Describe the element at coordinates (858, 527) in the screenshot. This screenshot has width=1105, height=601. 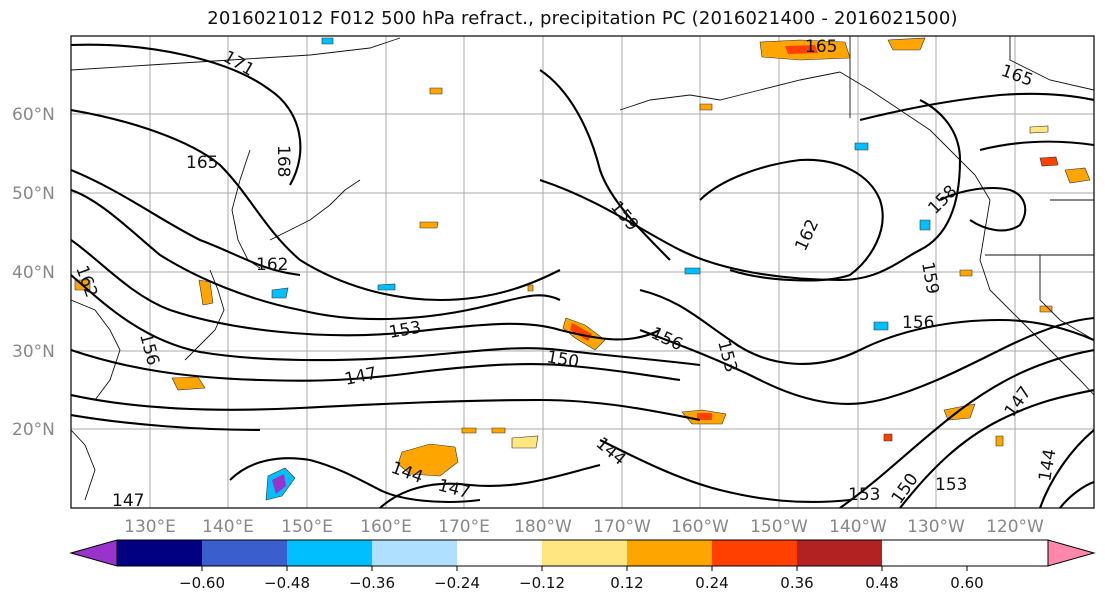
I see `lon-label: 140°W` at that location.